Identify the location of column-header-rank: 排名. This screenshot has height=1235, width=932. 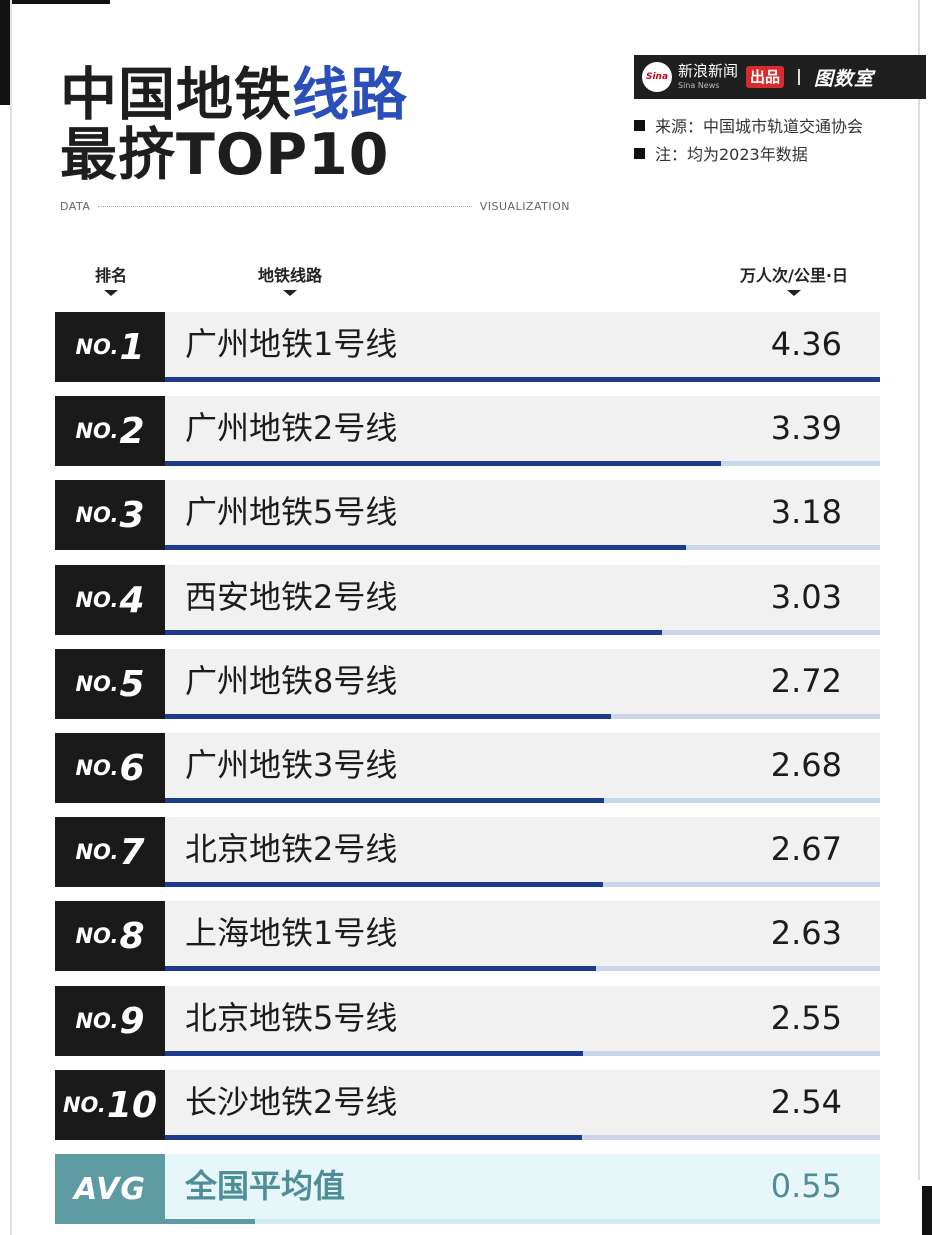
(111, 279).